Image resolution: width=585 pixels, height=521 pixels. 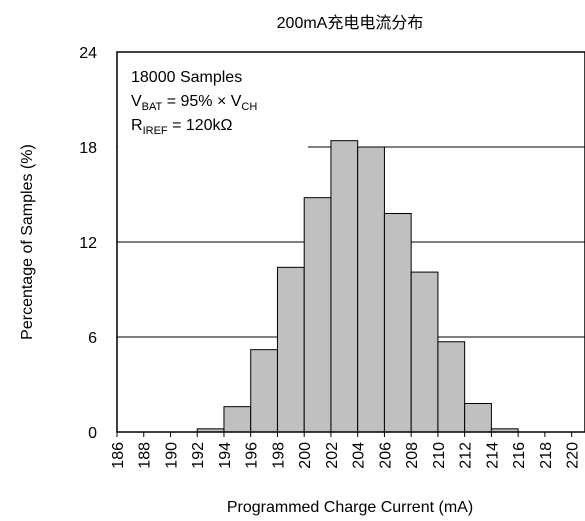 I want to click on x-tick-label: 198, so click(x=278, y=455).